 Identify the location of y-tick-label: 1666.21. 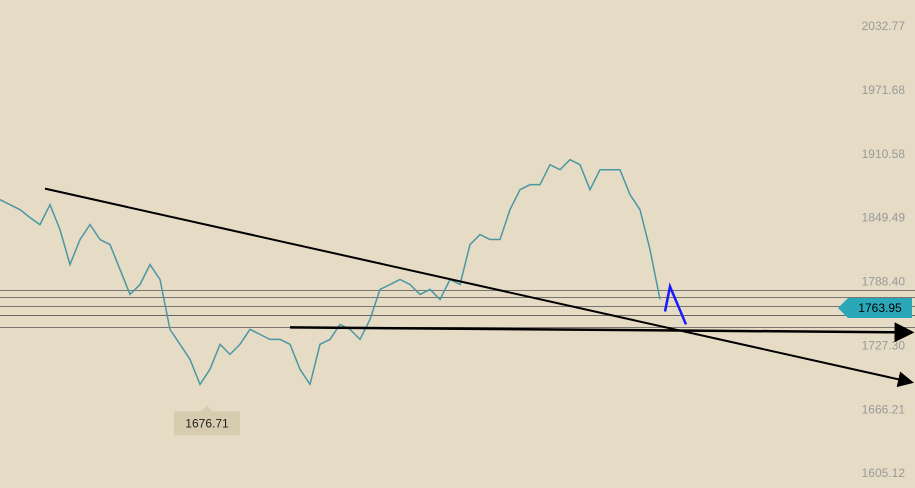
(884, 409).